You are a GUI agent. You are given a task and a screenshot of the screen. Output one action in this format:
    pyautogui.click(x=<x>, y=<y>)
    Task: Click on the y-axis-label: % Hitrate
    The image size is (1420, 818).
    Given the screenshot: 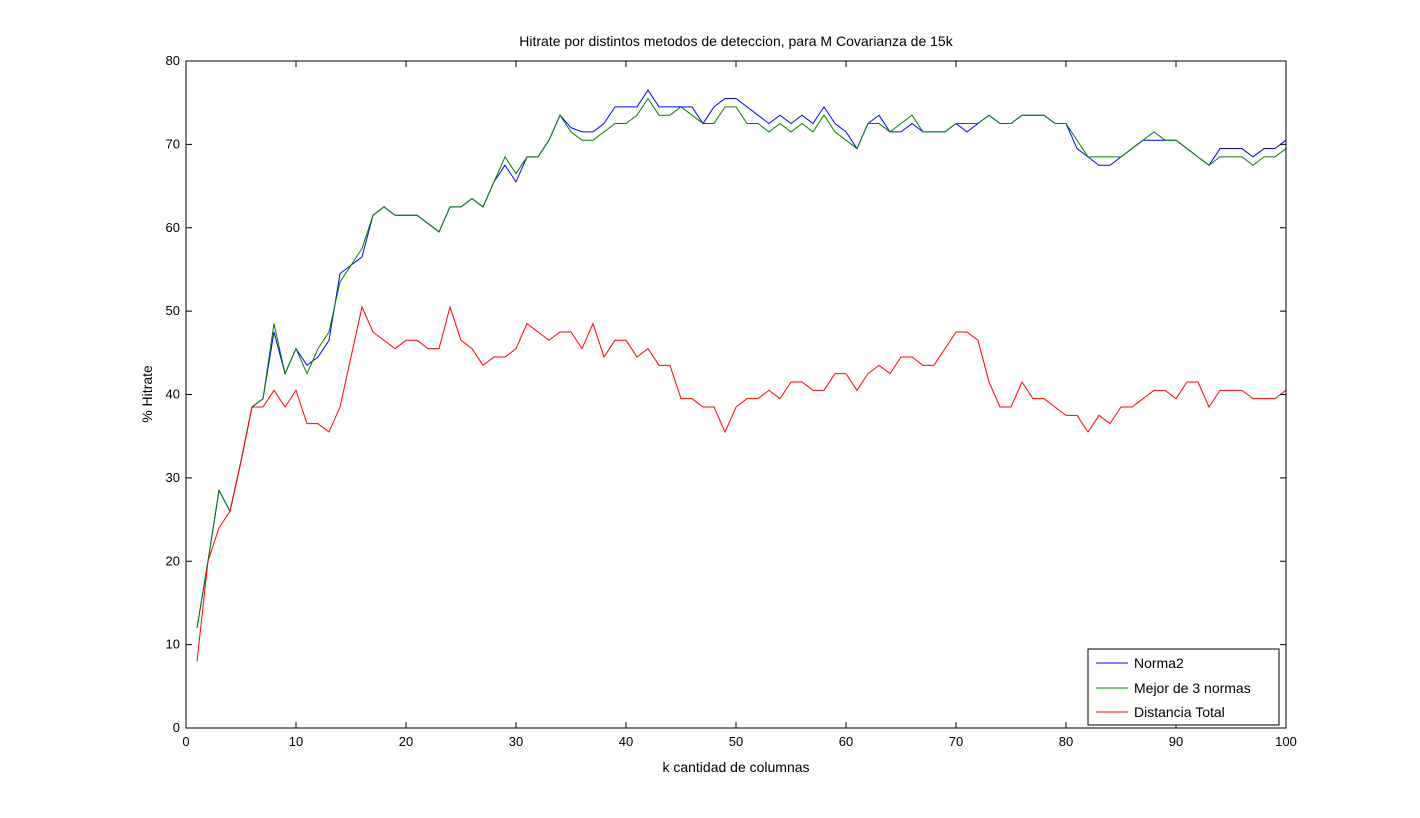 What is the action you would take?
    pyautogui.click(x=147, y=394)
    